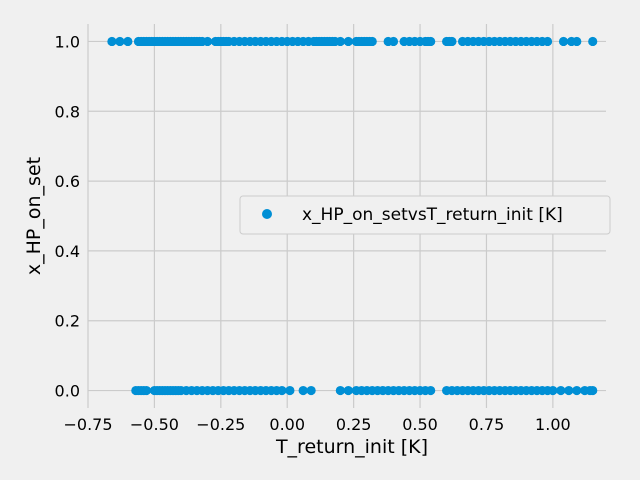 The height and width of the screenshot is (480, 640). What do you see at coordinates (154, 424) in the screenshot?
I see `x-tick-label: −0.50` at bounding box center [154, 424].